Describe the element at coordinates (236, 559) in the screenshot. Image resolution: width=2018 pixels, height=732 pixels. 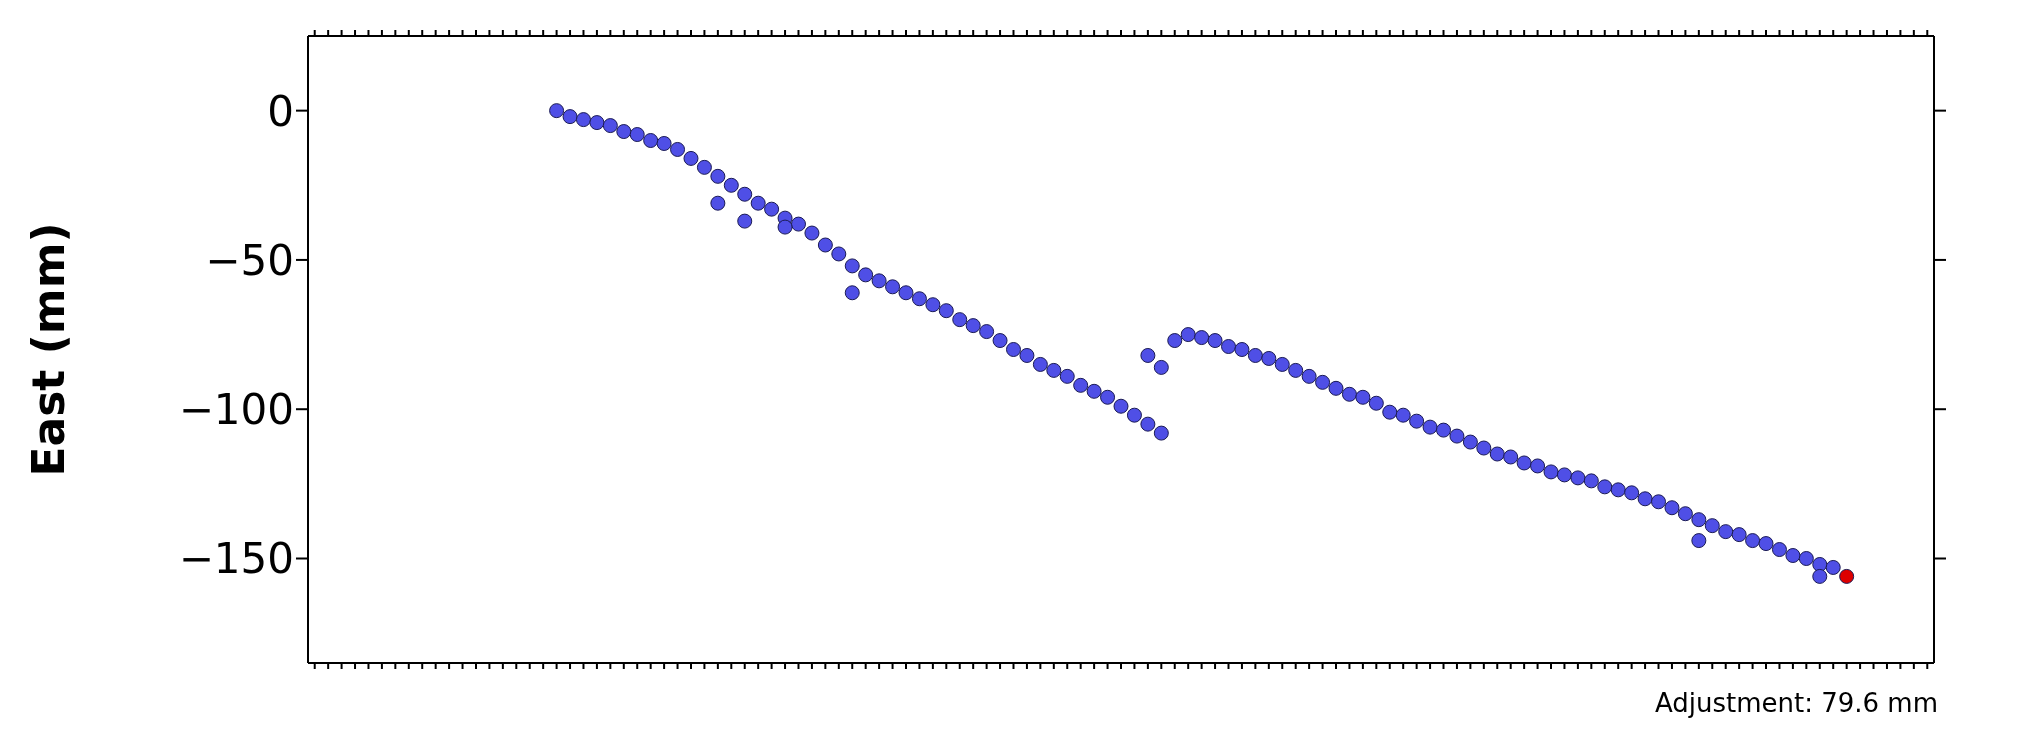
I see `y-tick-label: −150` at that location.